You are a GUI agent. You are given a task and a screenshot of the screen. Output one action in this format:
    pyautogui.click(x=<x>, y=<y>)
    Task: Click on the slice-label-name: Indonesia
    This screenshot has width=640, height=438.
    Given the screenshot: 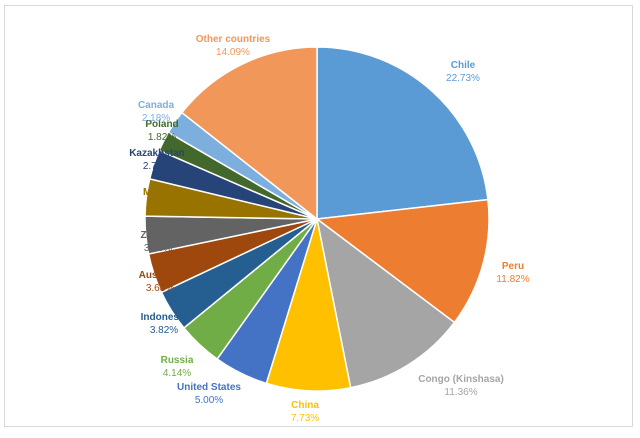 What is the action you would take?
    pyautogui.click(x=164, y=317)
    